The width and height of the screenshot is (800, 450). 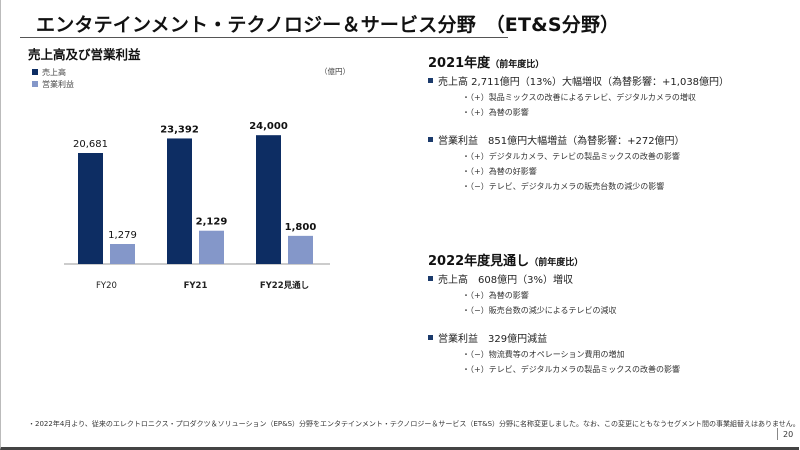 I want to click on legend-label-op-income: 営業利益, so click(x=58, y=84).